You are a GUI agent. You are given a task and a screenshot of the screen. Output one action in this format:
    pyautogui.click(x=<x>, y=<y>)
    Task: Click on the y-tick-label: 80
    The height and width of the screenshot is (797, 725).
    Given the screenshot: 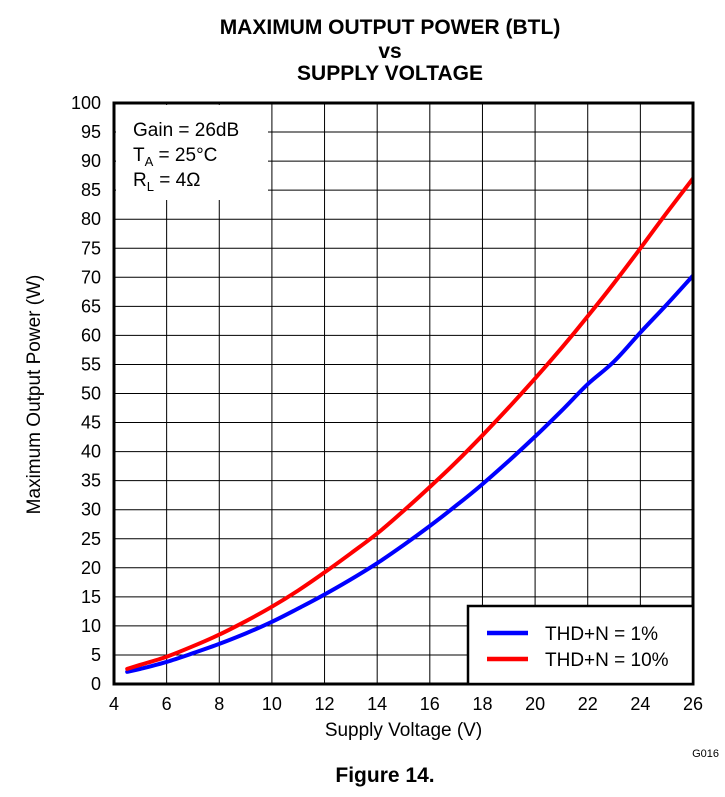 What is the action you would take?
    pyautogui.click(x=91, y=219)
    